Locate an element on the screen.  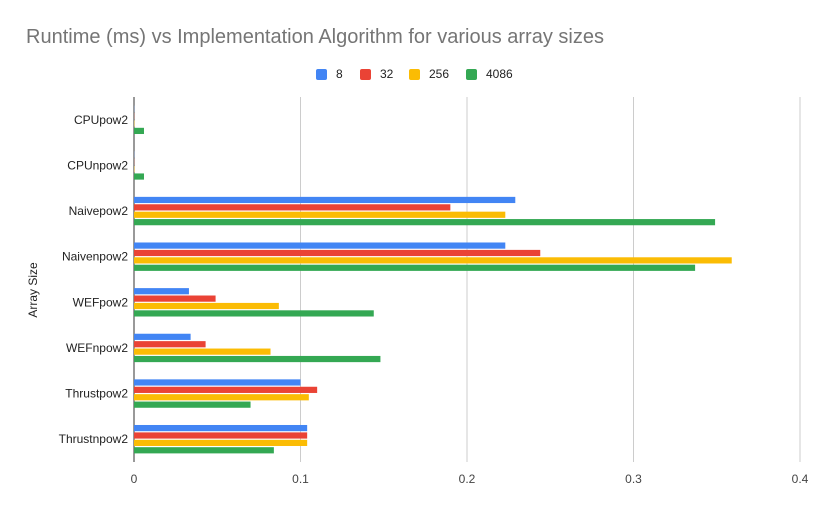
legend: 8 32 256 4086 is located at coordinates (413, 74).